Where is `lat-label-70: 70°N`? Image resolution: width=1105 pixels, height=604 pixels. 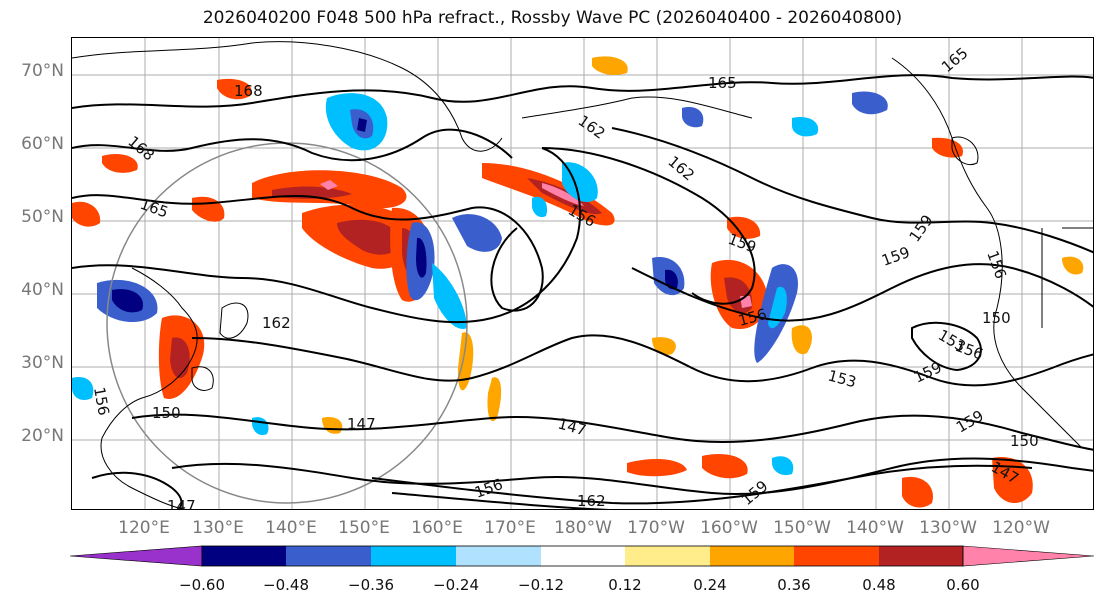 lat-label-70: 70°N is located at coordinates (42, 71).